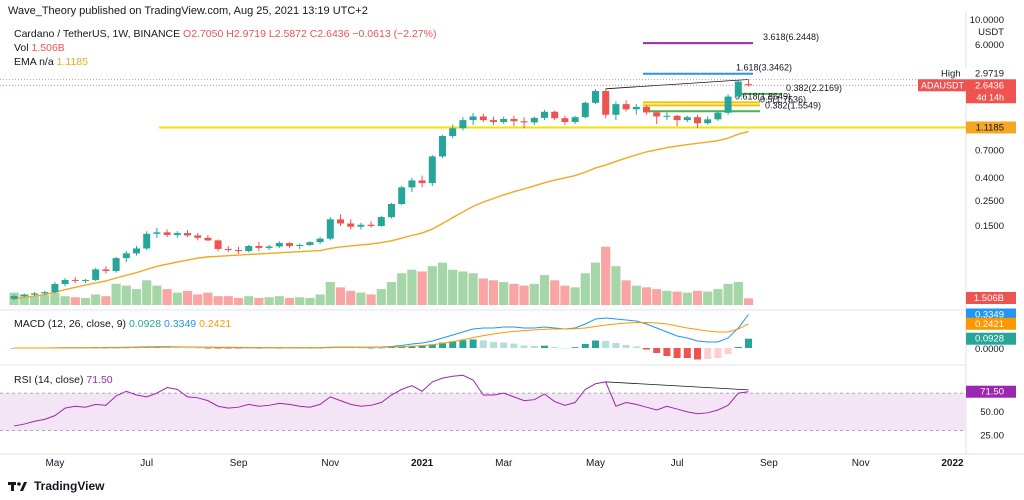  What do you see at coordinates (989, 349) in the screenshot?
I see `macd-axis-zero: 0.0000` at bounding box center [989, 349].